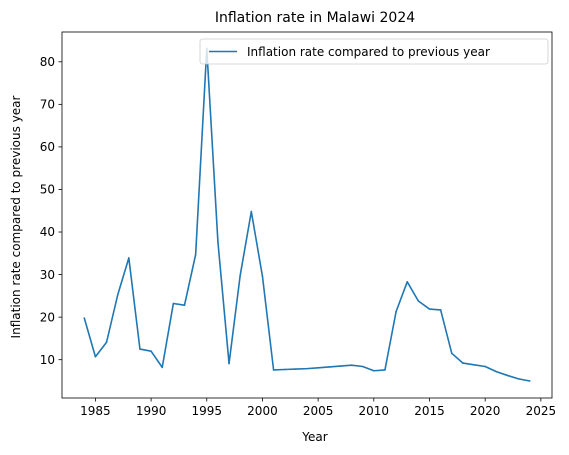 The height and width of the screenshot is (455, 569). What do you see at coordinates (429, 411) in the screenshot?
I see `x-tick-label: 2015` at bounding box center [429, 411].